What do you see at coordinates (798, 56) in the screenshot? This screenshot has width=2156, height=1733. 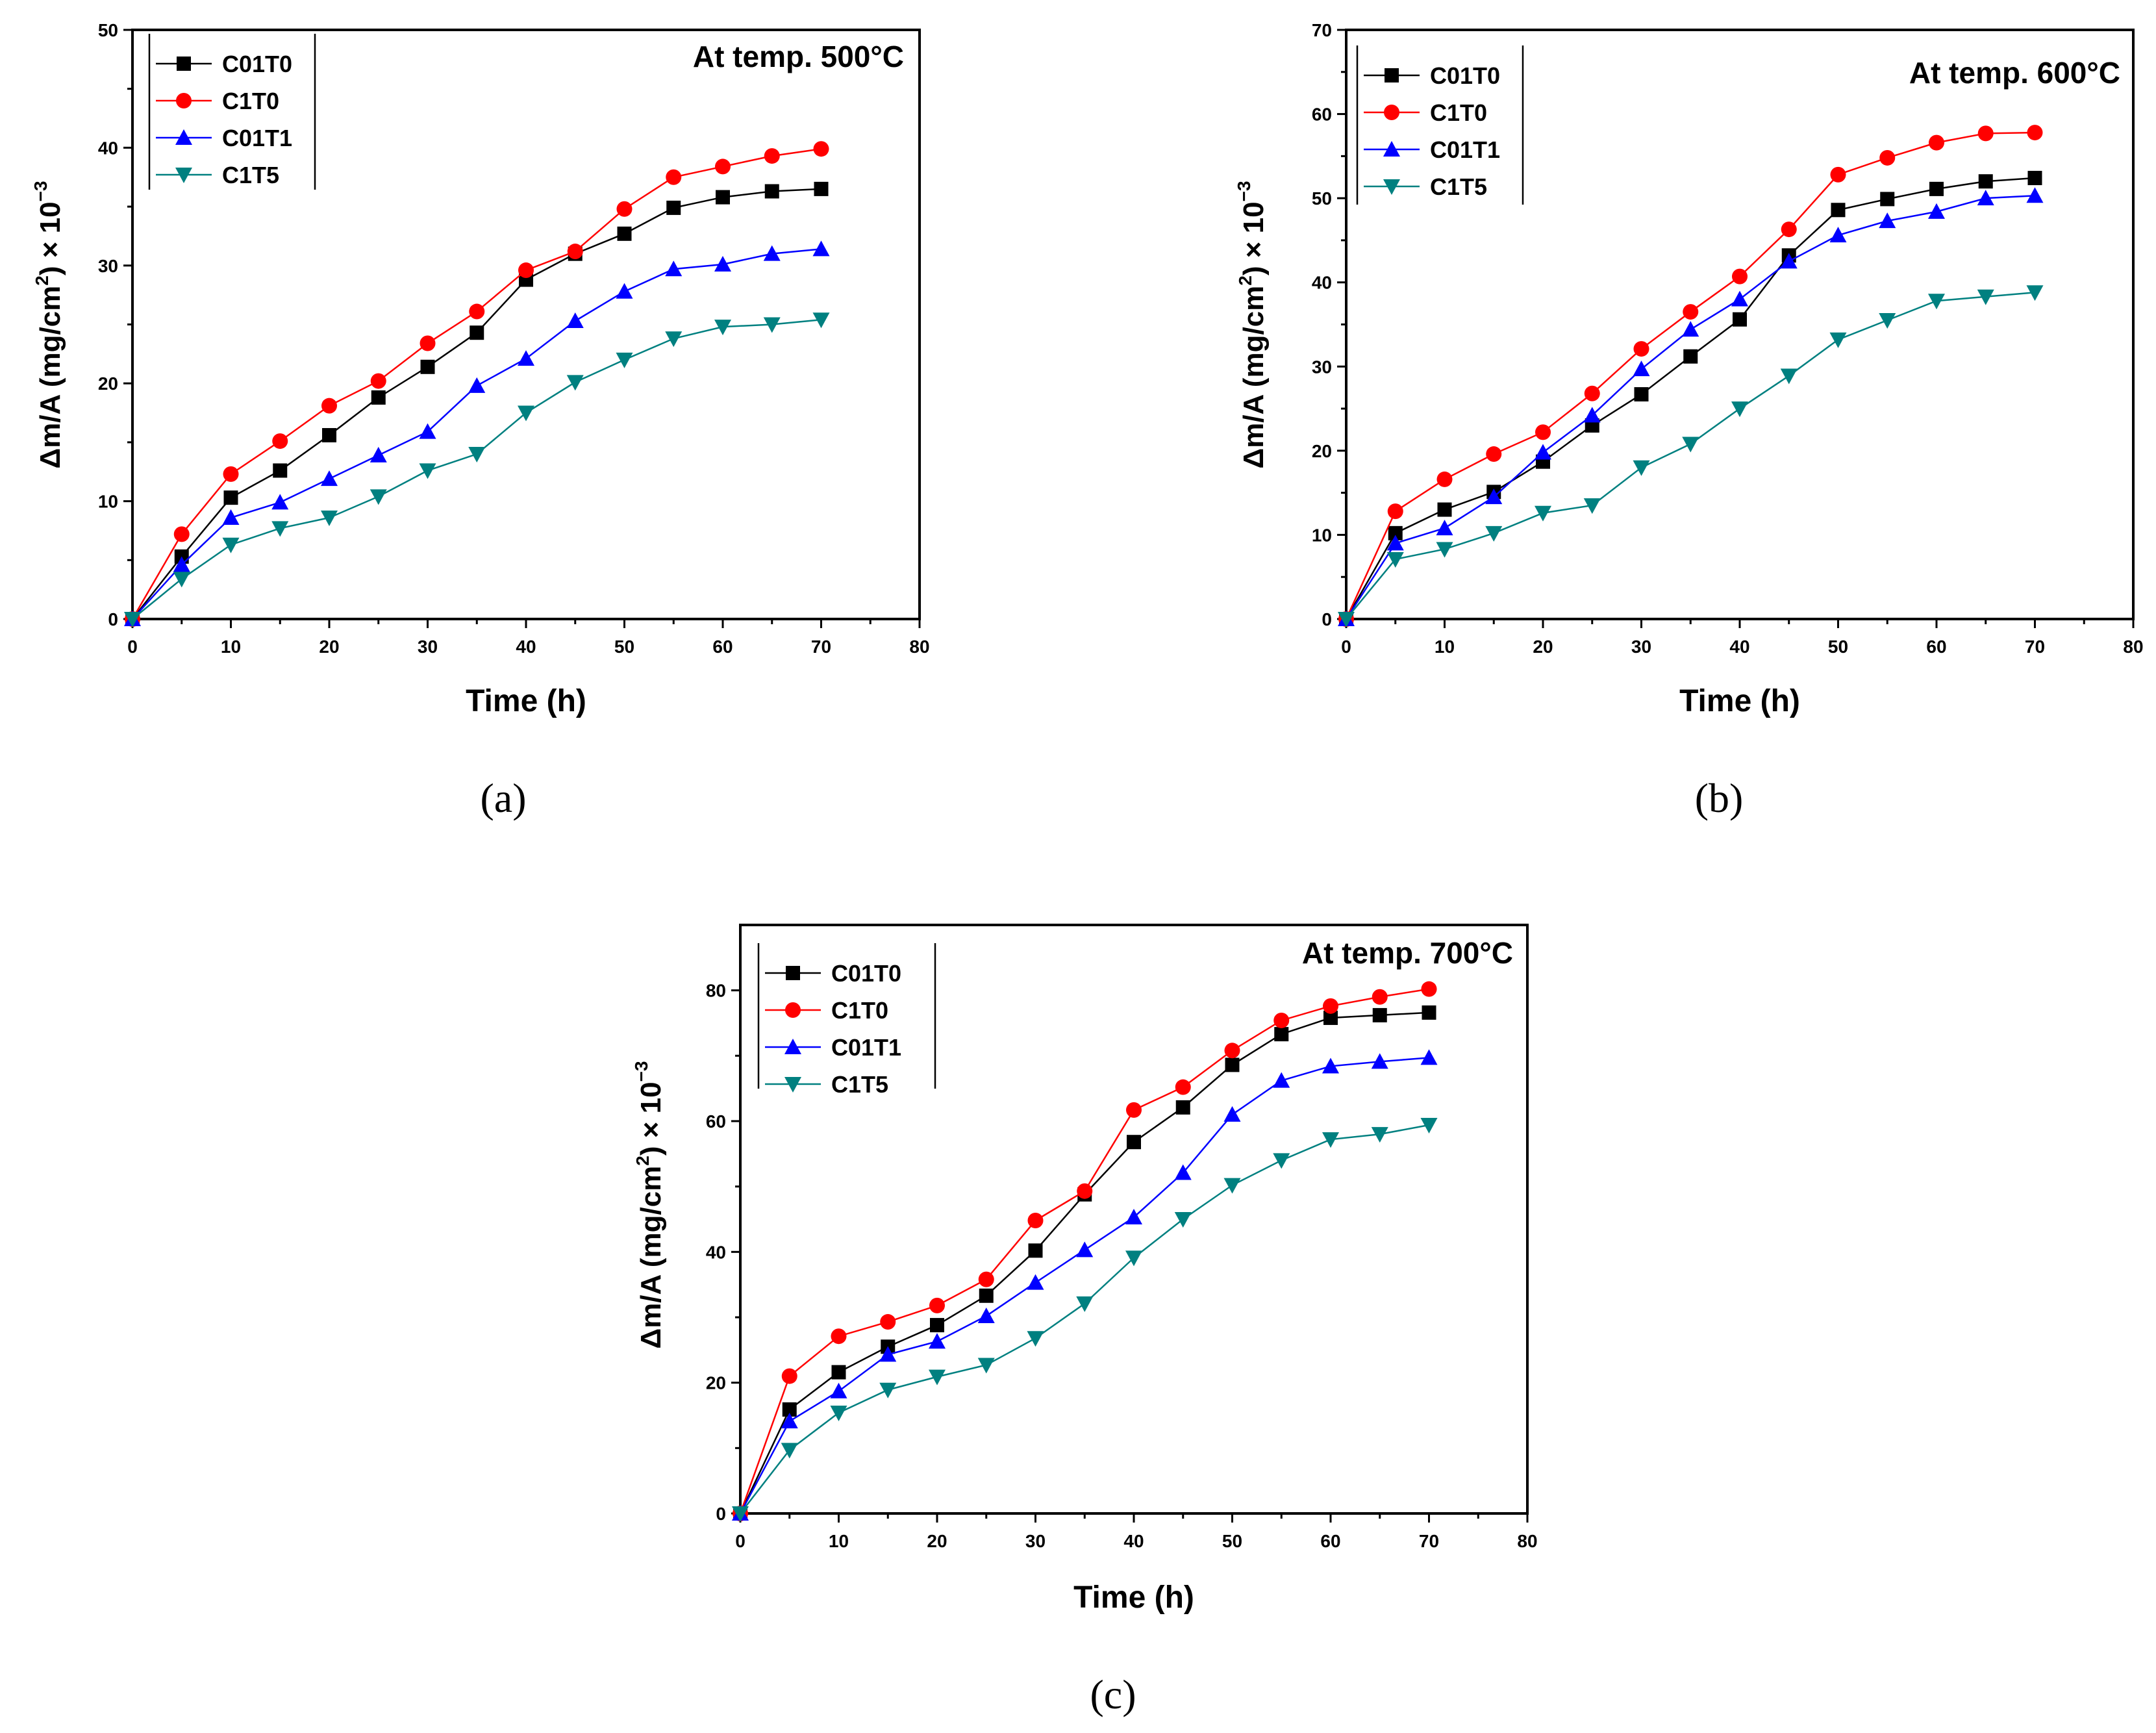 I see `chart-title: At temp. 500°C` at bounding box center [798, 56].